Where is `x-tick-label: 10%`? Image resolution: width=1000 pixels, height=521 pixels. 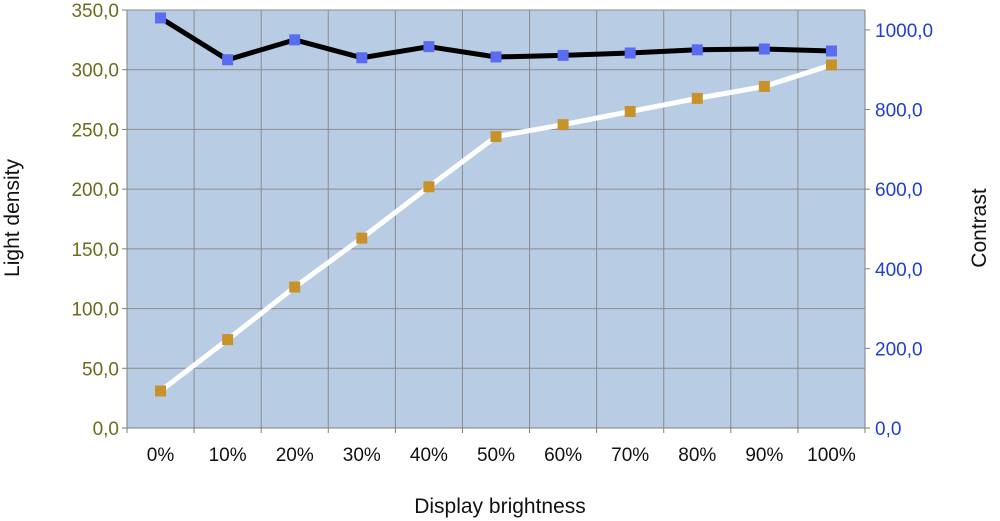
x-tick-label: 10% is located at coordinates (228, 455).